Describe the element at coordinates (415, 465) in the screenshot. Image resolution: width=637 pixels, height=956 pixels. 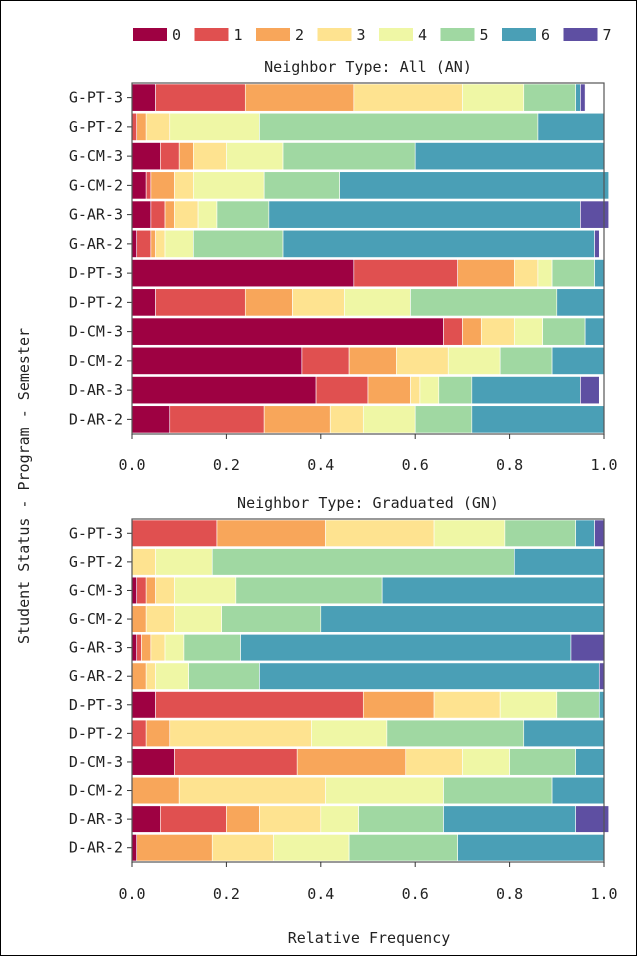
I see `x-tick-label: 0.6` at that location.